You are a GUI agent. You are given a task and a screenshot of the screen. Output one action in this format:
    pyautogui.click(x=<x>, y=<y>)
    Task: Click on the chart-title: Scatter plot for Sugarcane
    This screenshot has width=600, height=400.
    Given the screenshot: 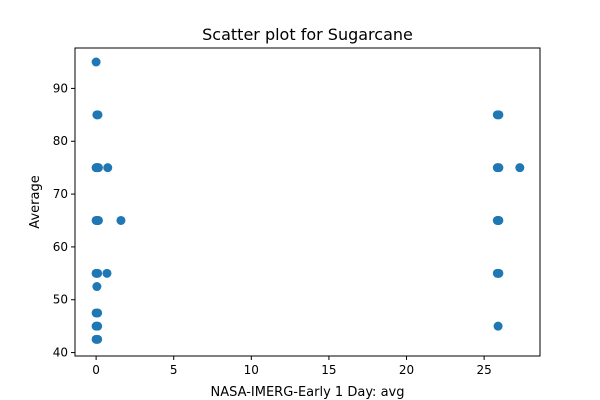 What is the action you would take?
    pyautogui.click(x=307, y=34)
    